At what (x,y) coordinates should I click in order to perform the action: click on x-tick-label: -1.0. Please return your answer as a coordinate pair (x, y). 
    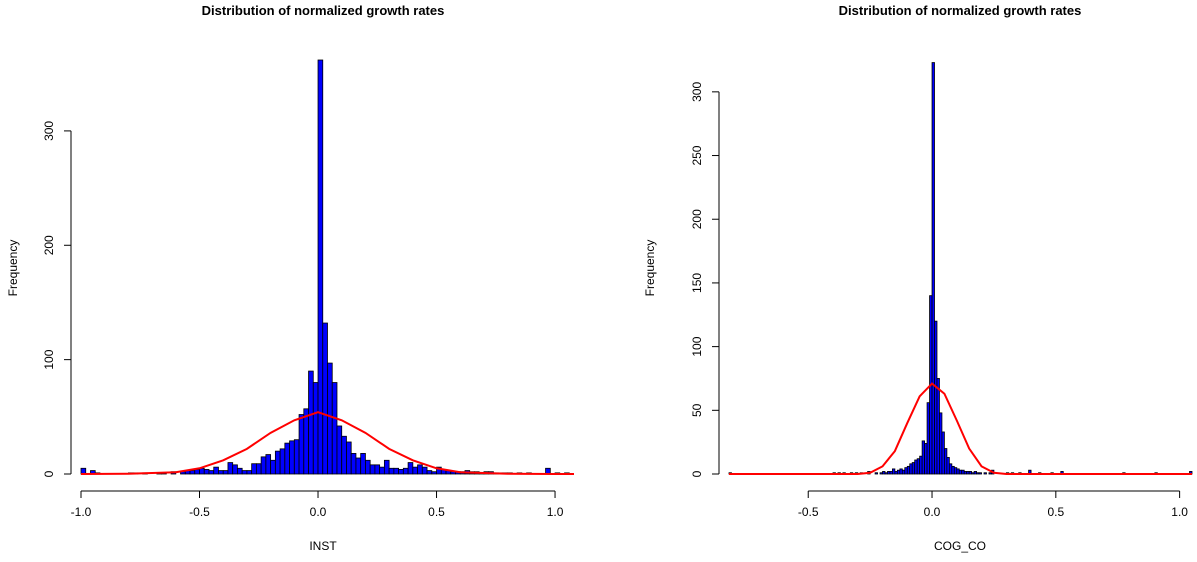
    Looking at the image, I should click on (81, 512).